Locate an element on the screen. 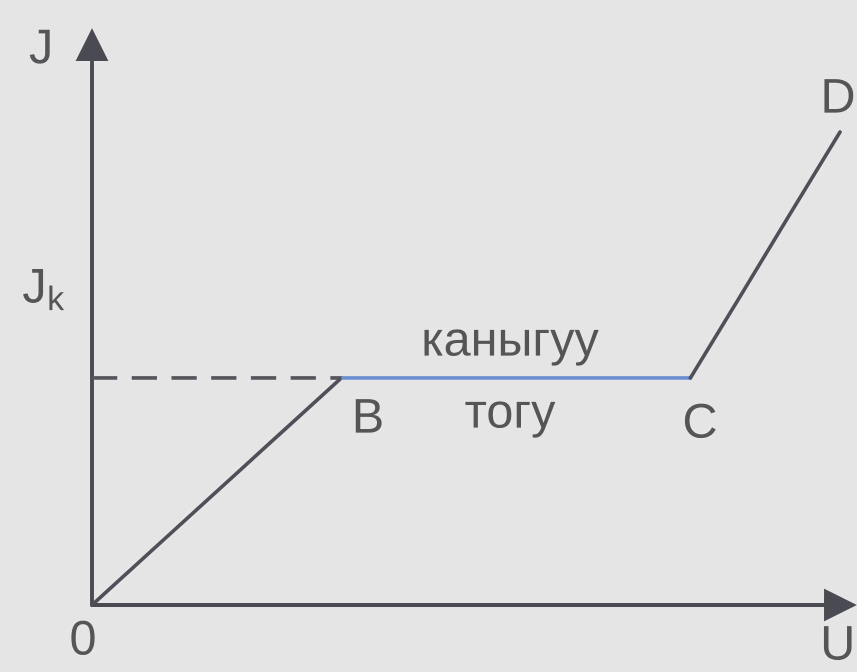 This screenshot has width=857, height=672. text: D is located at coordinates (839, 96).